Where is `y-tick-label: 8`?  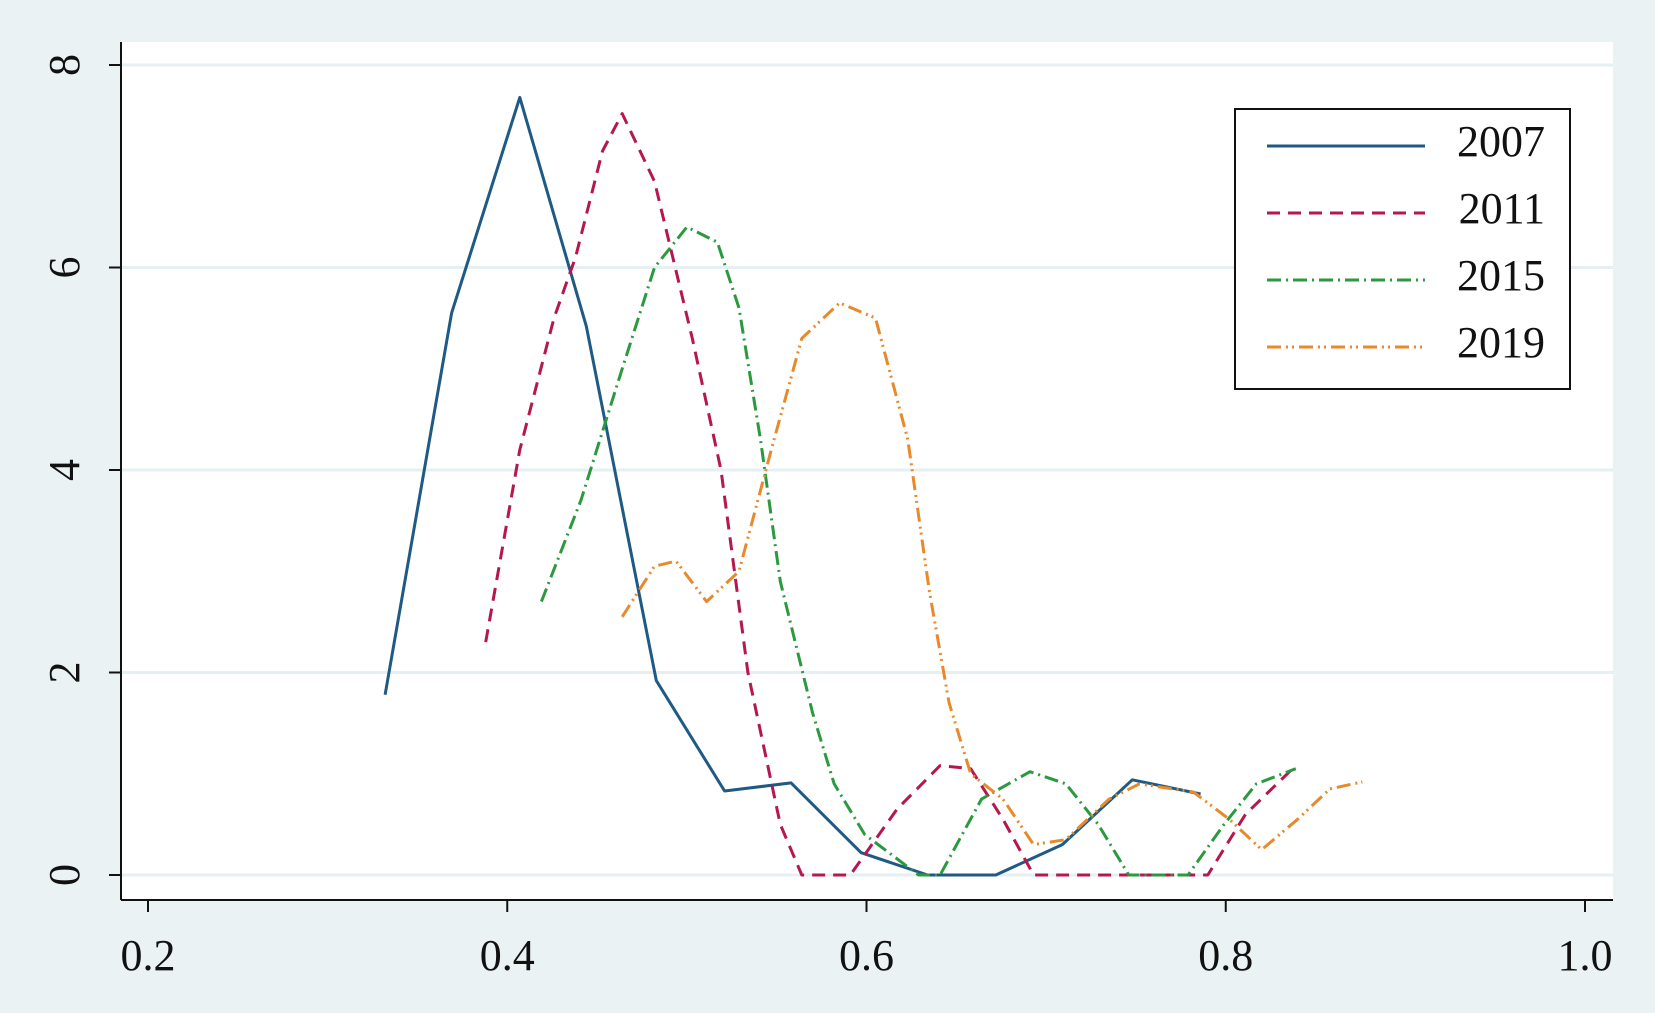 y-tick-label: 8 is located at coordinates (64, 65).